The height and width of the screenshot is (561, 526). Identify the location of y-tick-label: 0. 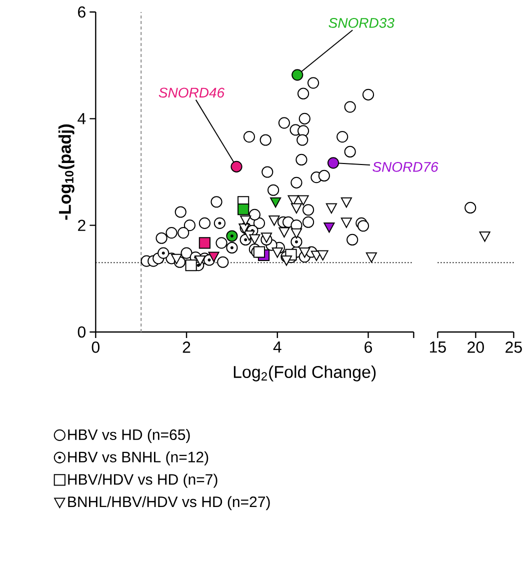
(82, 332).